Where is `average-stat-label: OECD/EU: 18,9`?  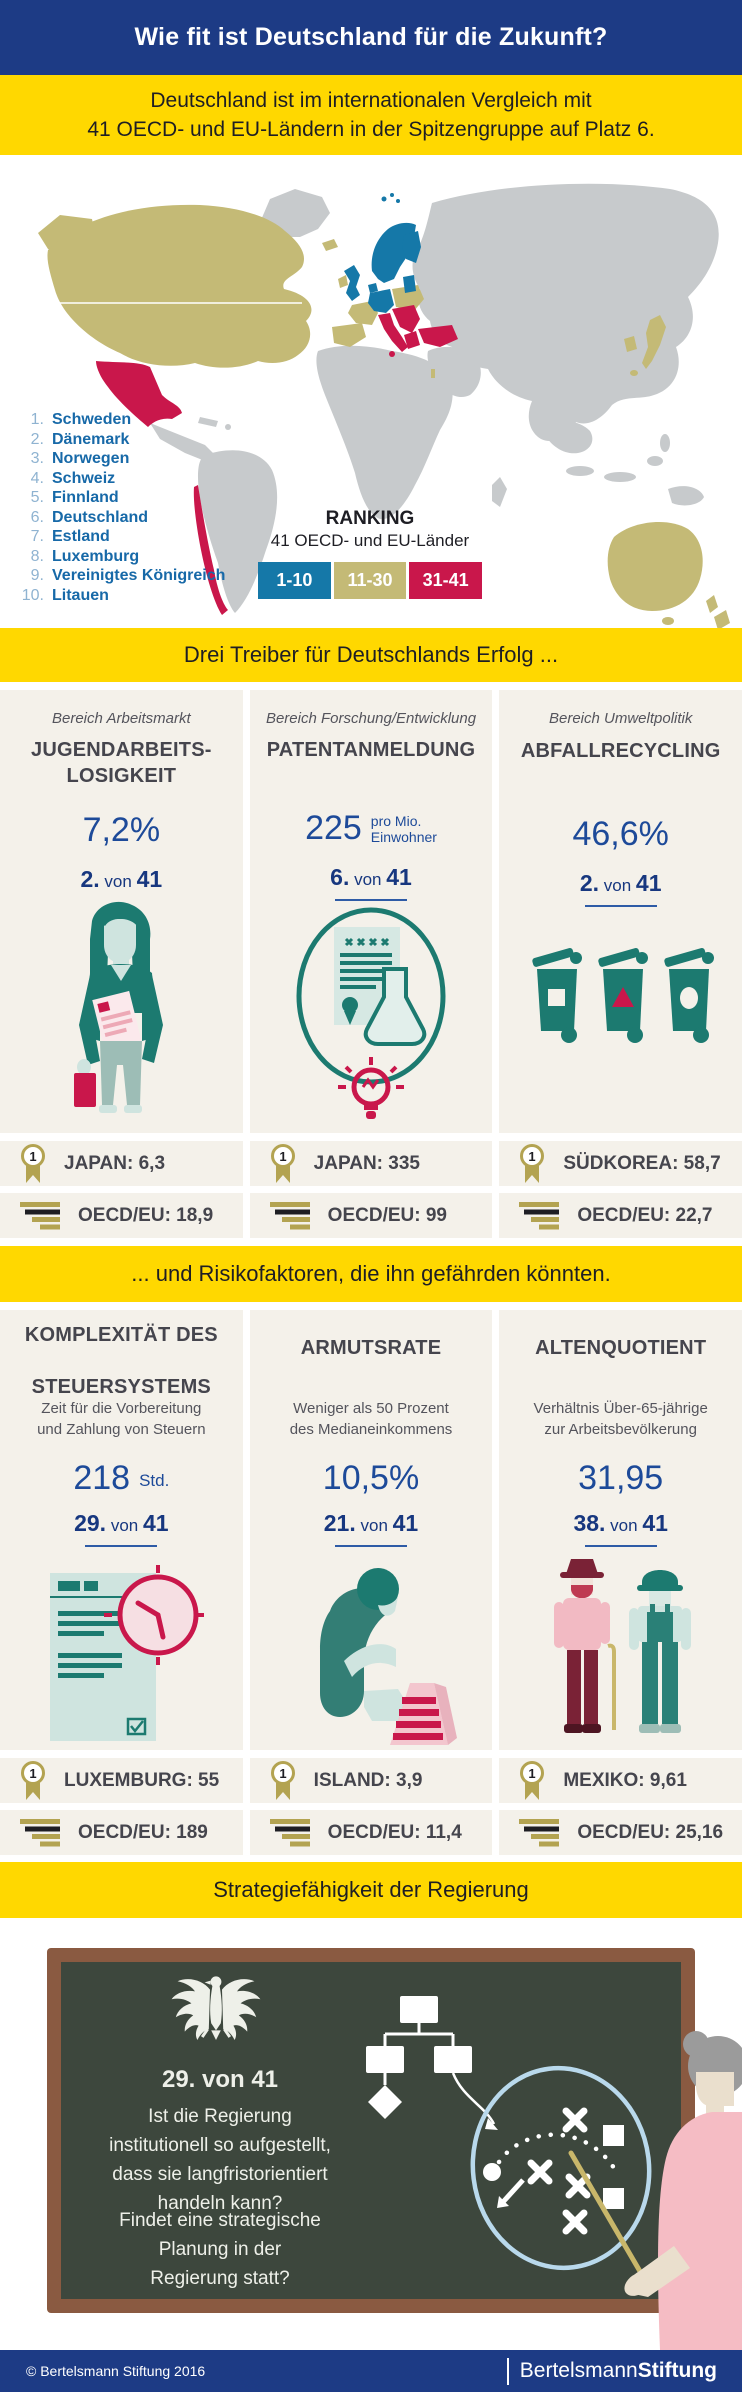
average-stat-label: OECD/EU: 18,9 is located at coordinates (146, 1215).